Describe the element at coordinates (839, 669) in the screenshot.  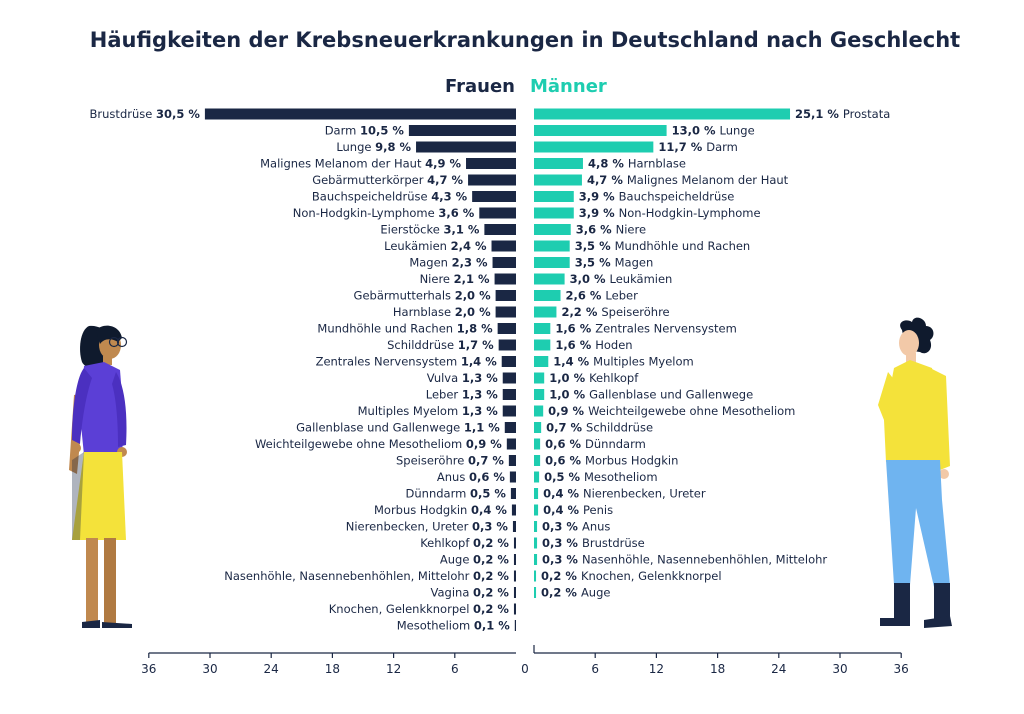
I see `x-tick-label-11: 30` at that location.